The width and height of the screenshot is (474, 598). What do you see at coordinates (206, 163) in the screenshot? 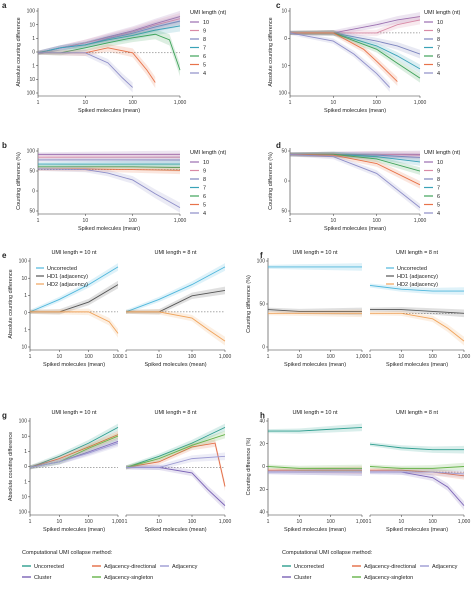
I see `panel-b-legend-label: 10` at bounding box center [206, 163].